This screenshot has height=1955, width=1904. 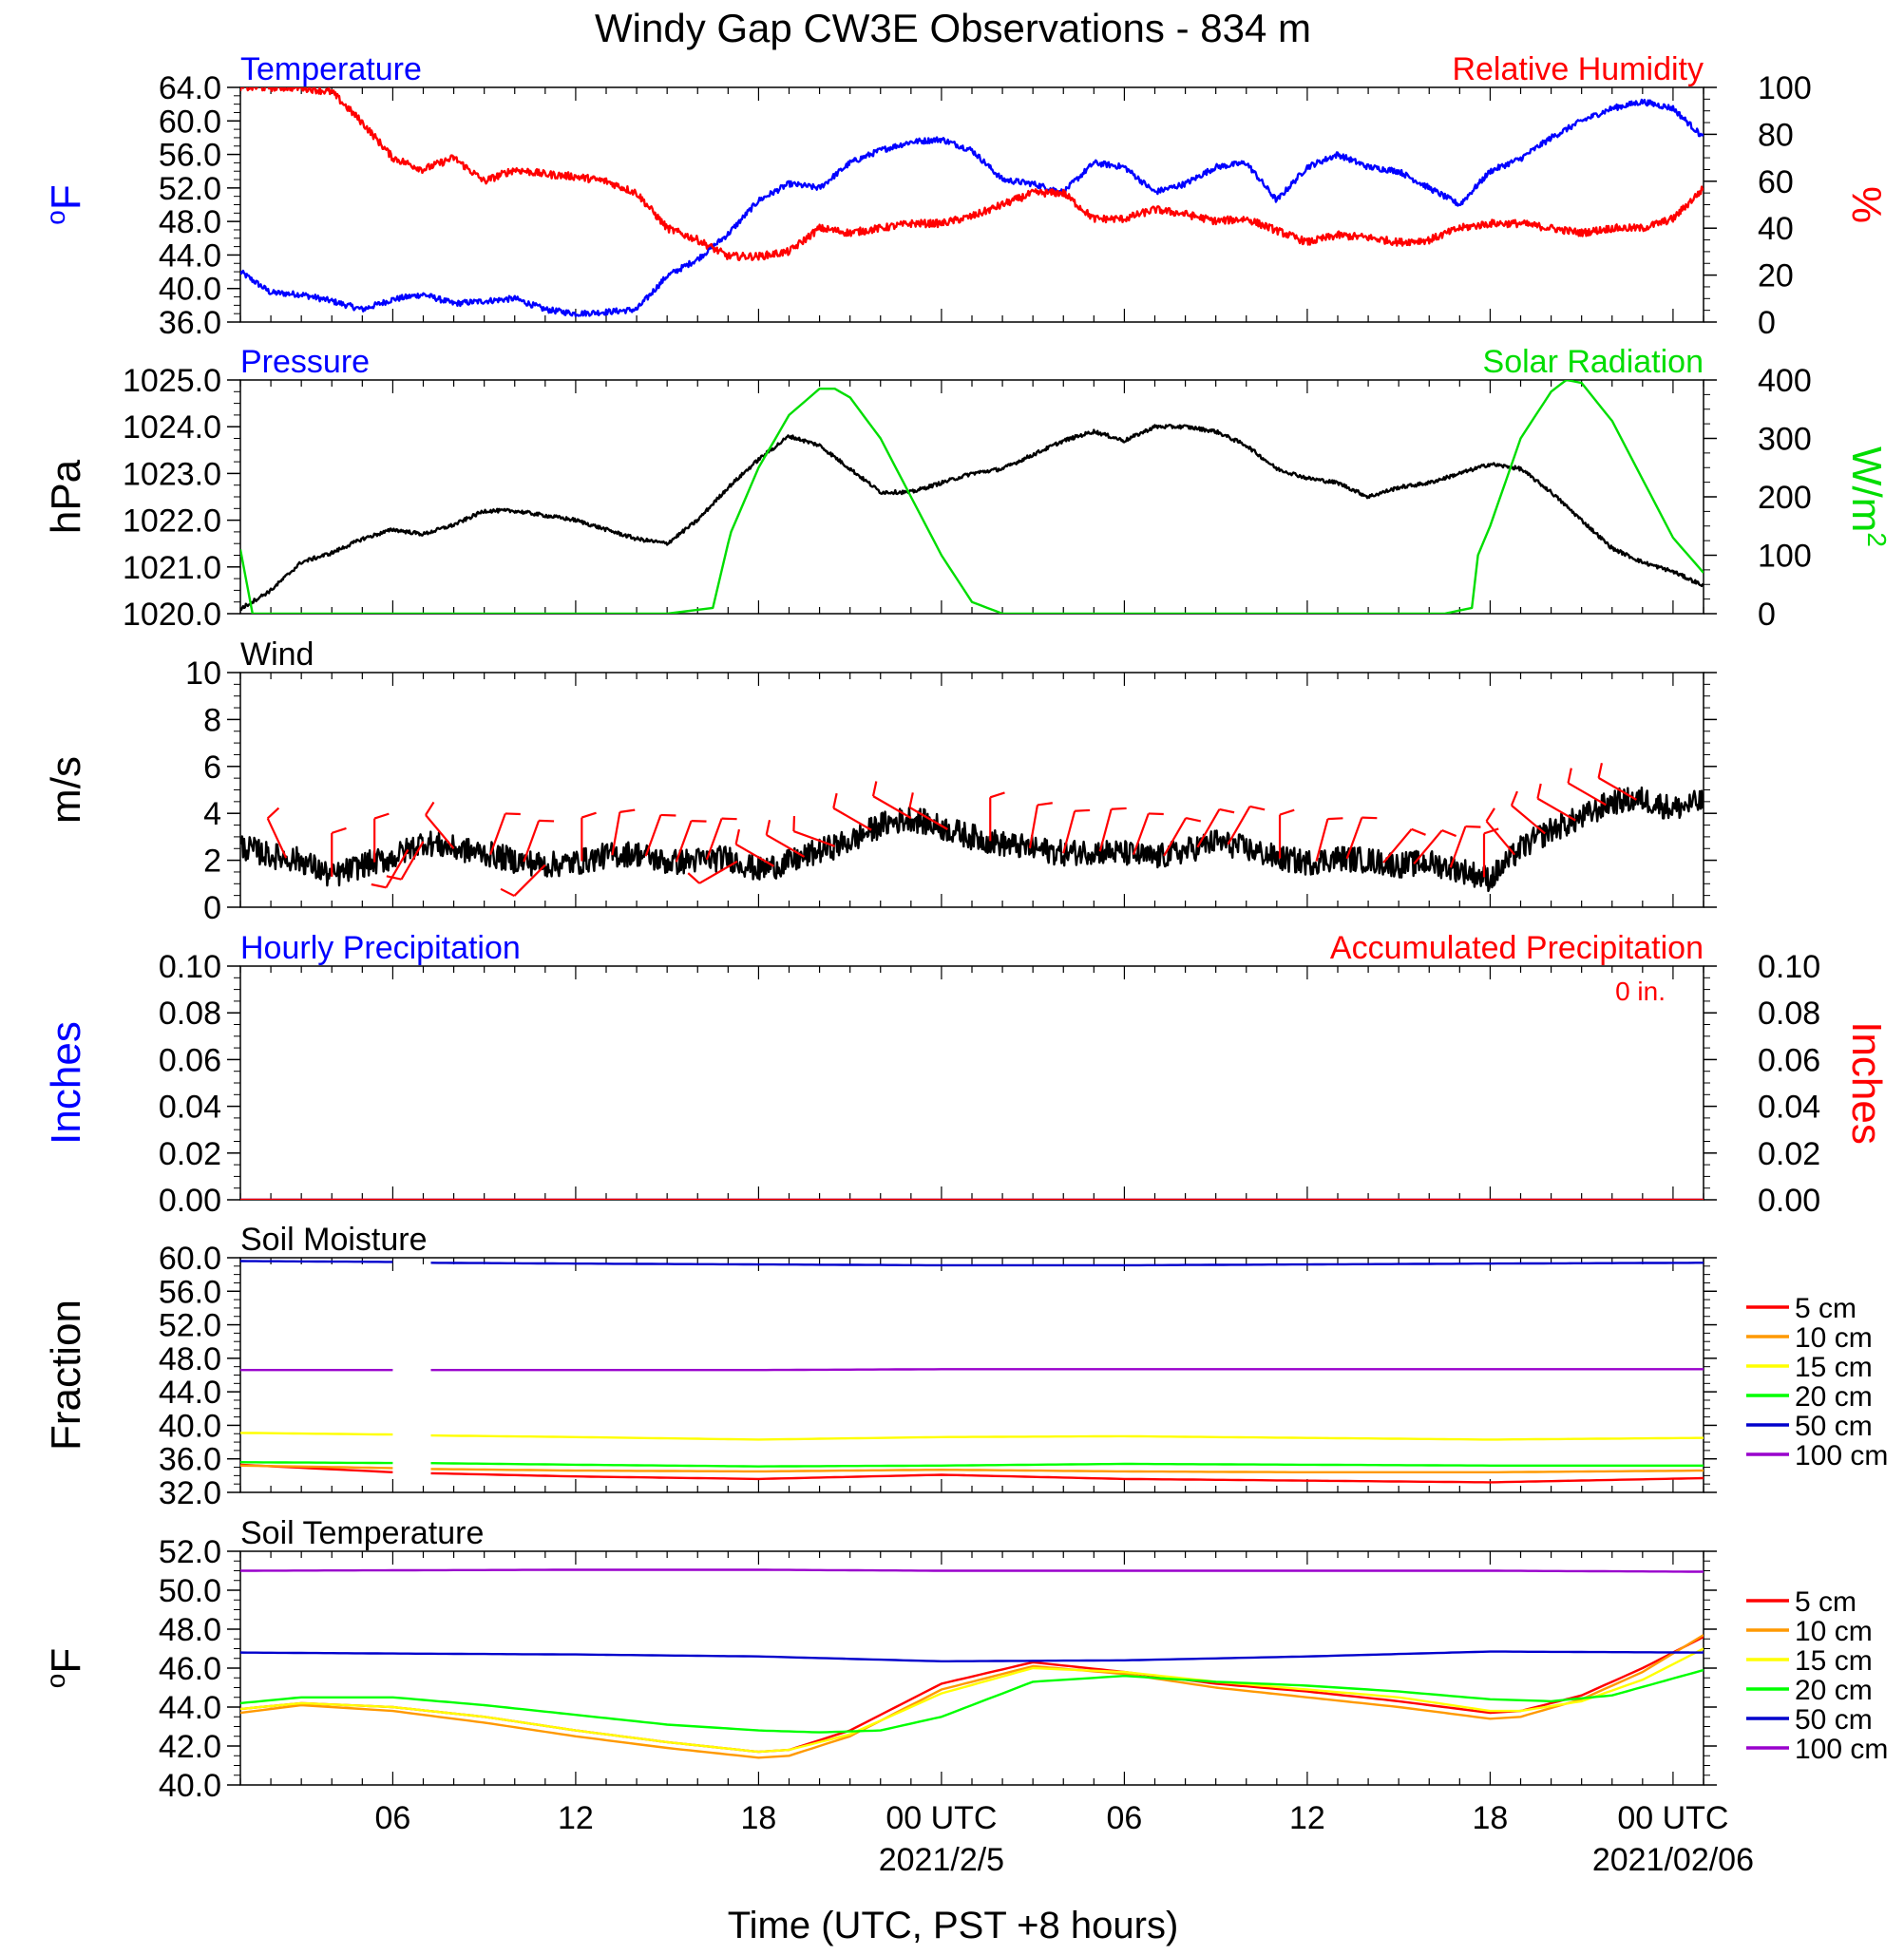 What do you see at coordinates (277, 654) in the screenshot?
I see `panel-title-left: Wind` at bounding box center [277, 654].